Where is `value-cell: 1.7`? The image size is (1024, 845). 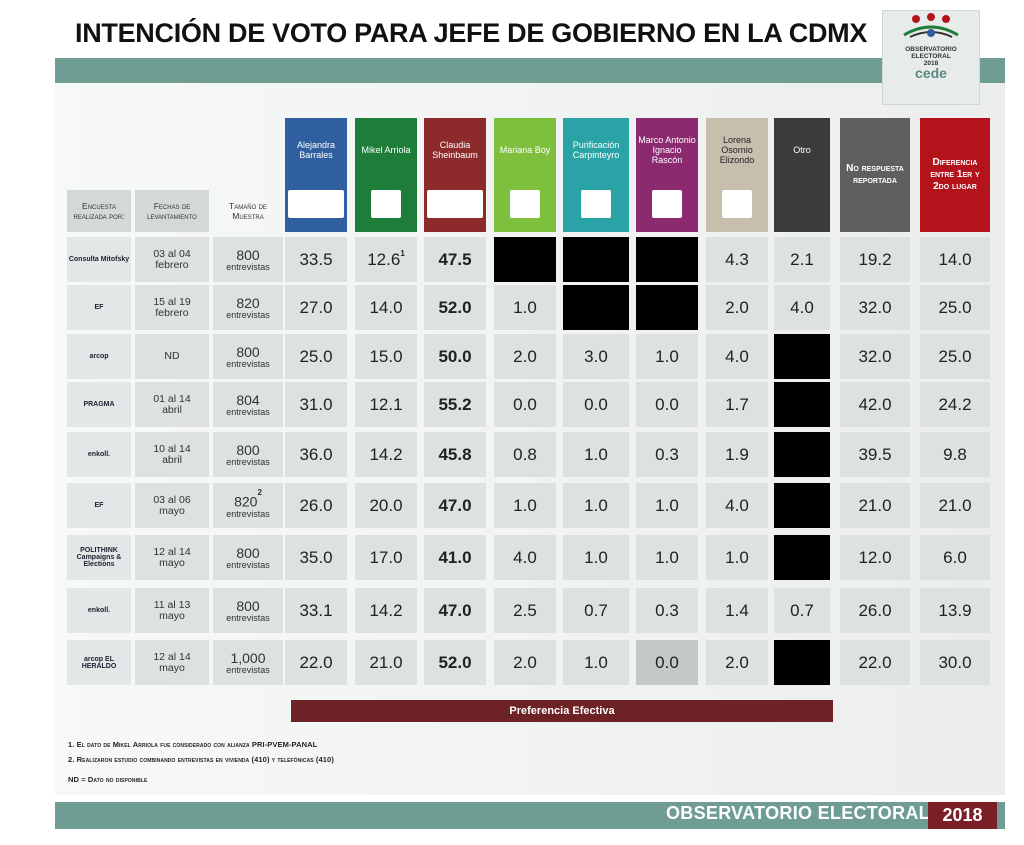
value-cell: 1.7 is located at coordinates (737, 404).